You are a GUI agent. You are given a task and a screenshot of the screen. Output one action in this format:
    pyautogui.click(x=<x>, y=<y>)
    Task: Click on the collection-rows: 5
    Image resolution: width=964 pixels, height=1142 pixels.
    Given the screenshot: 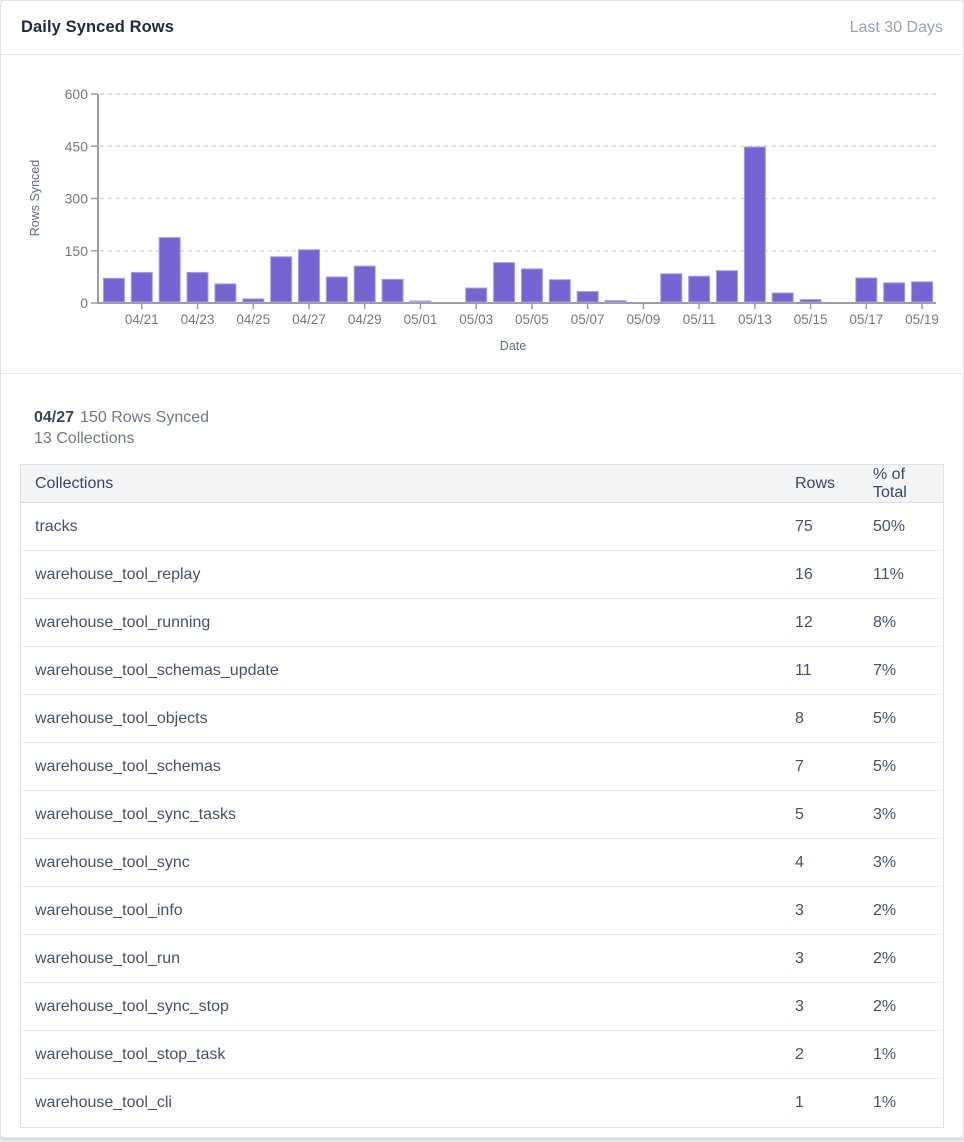 What is the action you would take?
    pyautogui.click(x=799, y=814)
    